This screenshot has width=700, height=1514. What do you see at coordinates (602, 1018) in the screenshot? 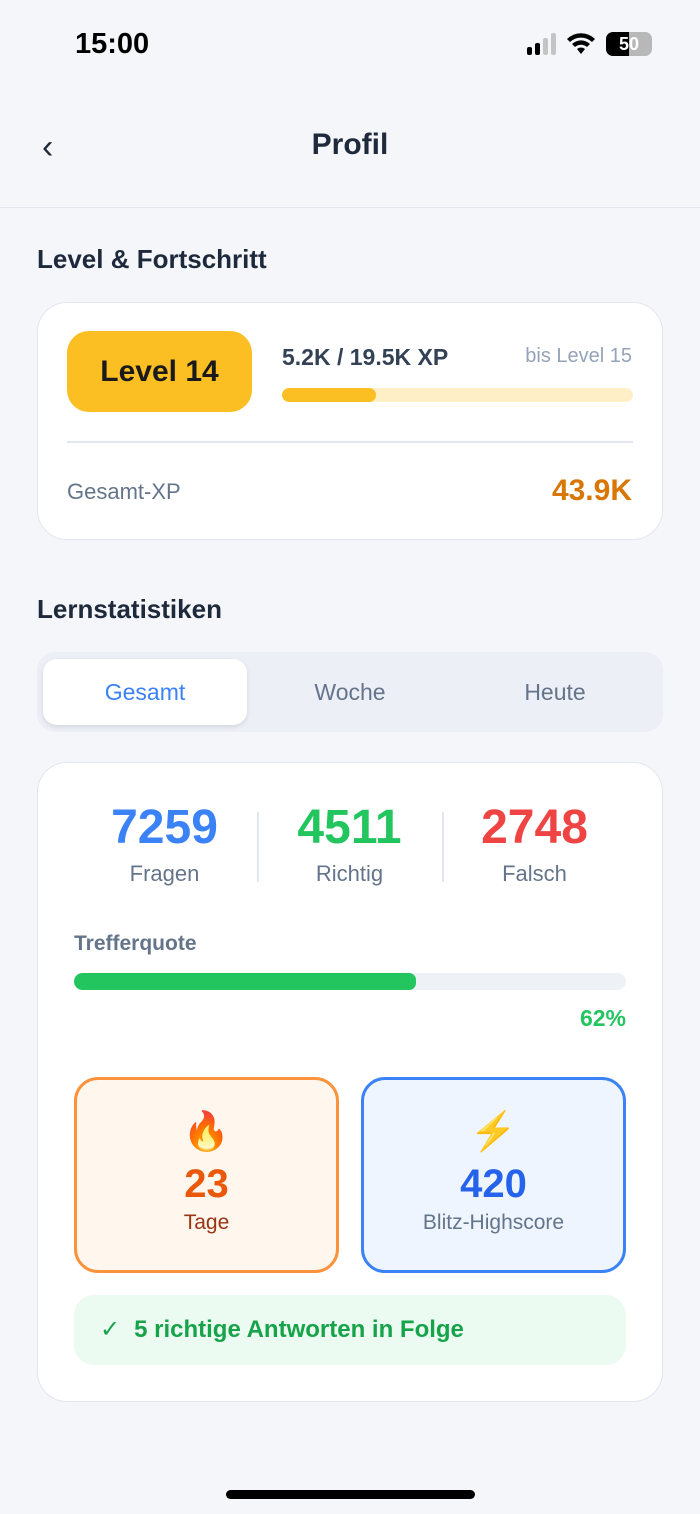
I see `hit-rate-value: 62%` at bounding box center [602, 1018].